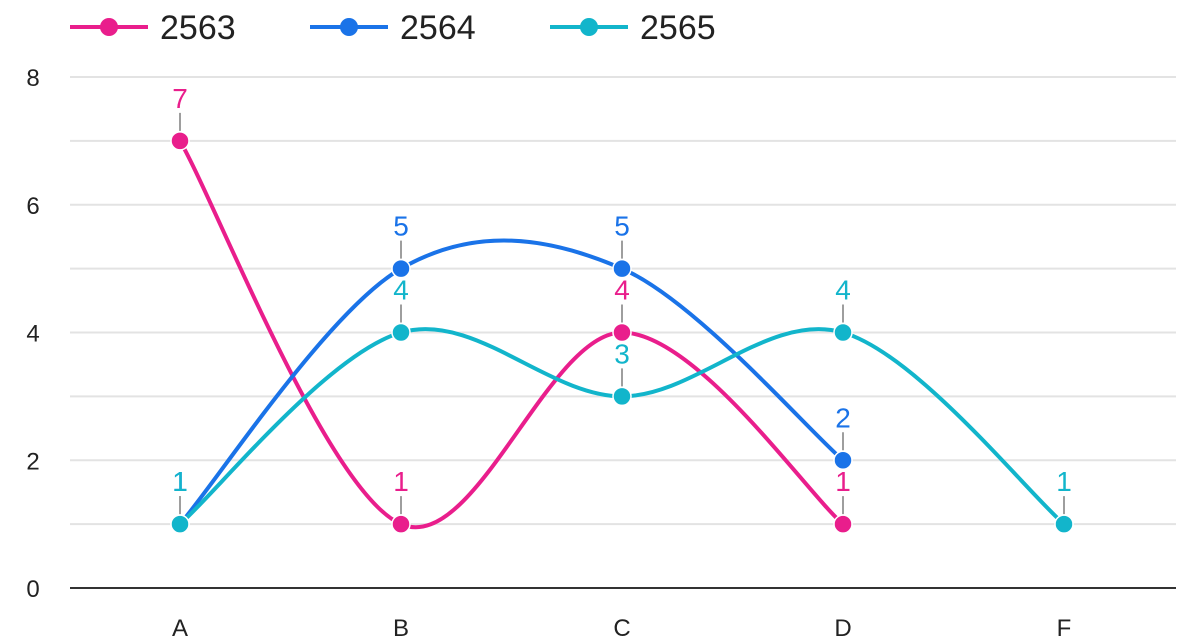 The height and width of the screenshot is (643, 1186). Describe the element at coordinates (438, 28) in the screenshot. I see `legend-label: 2564` at that location.